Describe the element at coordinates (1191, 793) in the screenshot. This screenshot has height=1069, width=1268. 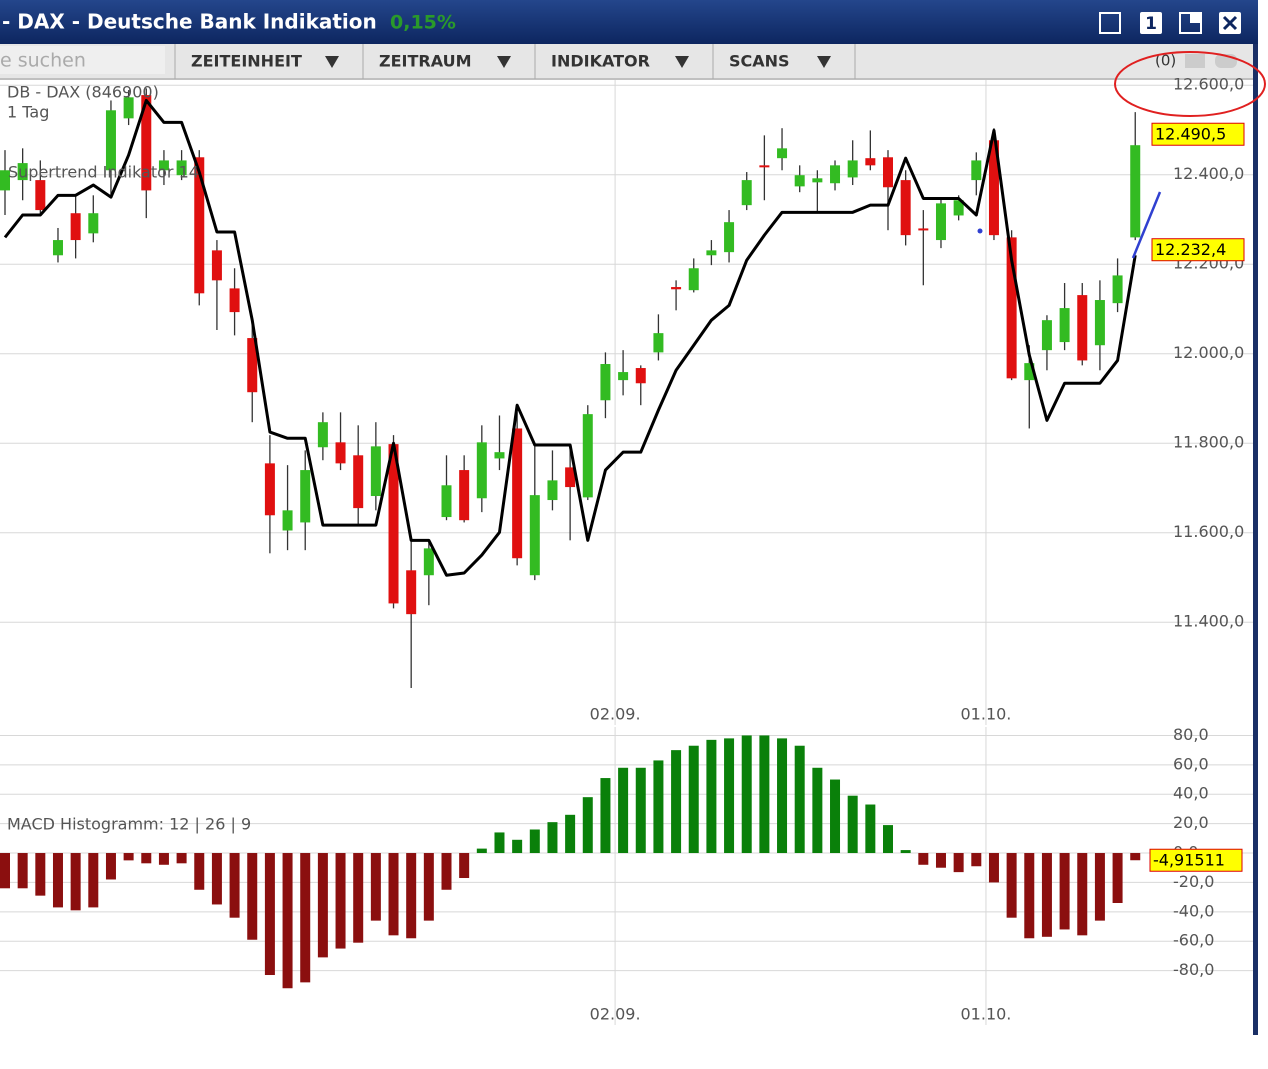
I see `y-tick-label: 40,0` at that location.